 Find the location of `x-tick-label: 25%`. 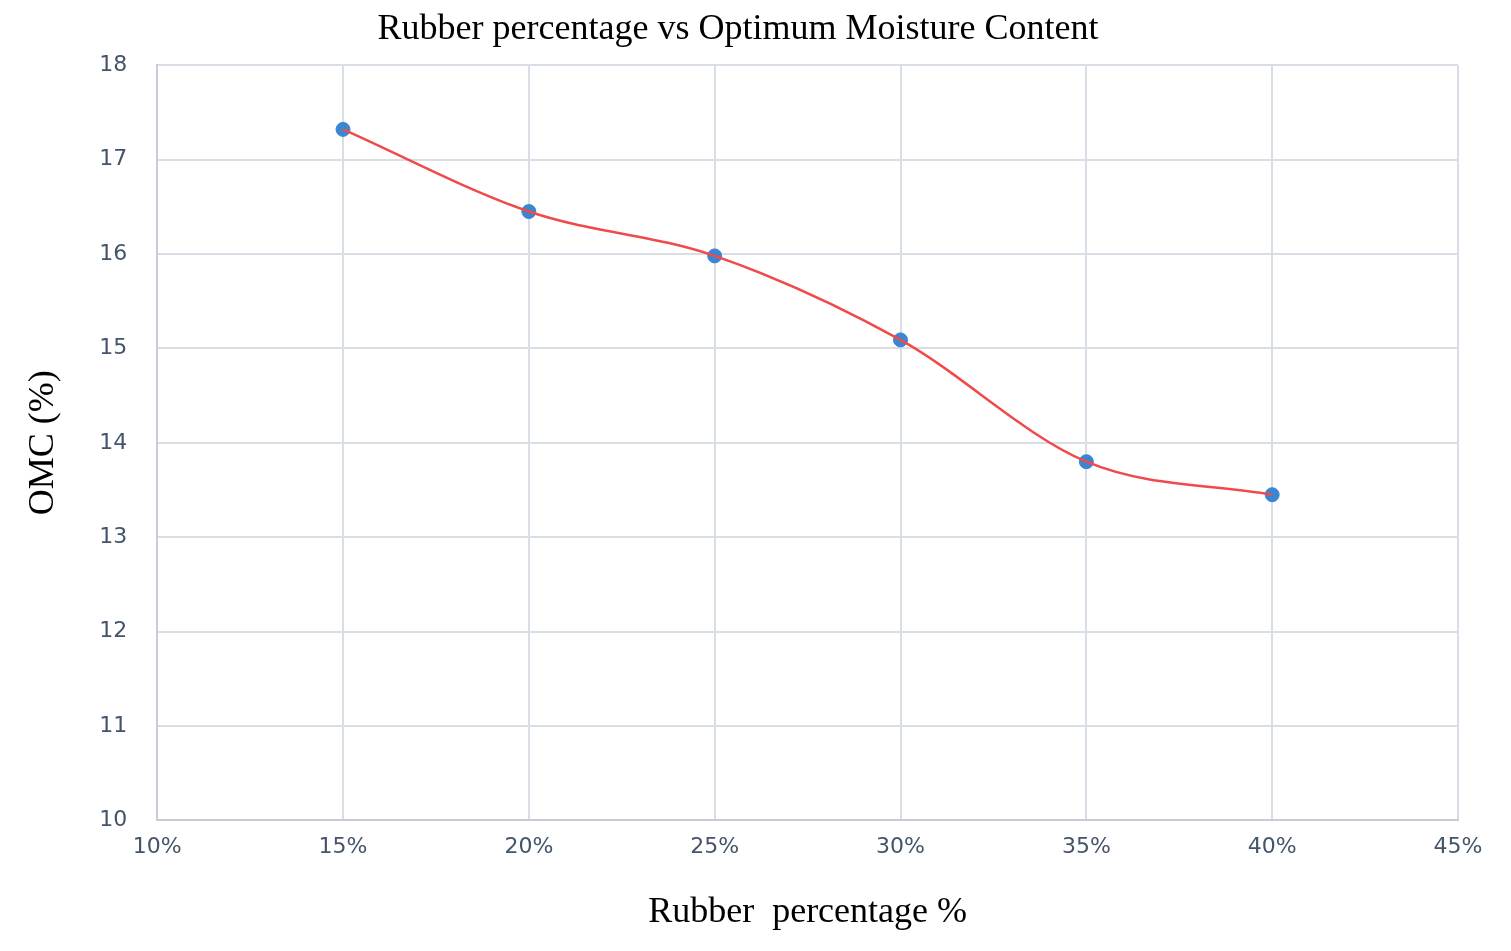

x-tick-label: 25% is located at coordinates (715, 846).